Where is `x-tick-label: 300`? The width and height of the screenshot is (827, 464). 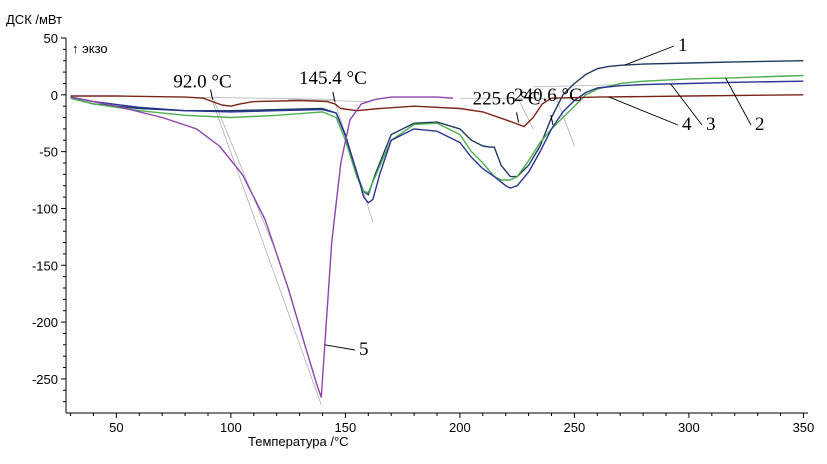
x-tick-label: 300 is located at coordinates (689, 427).